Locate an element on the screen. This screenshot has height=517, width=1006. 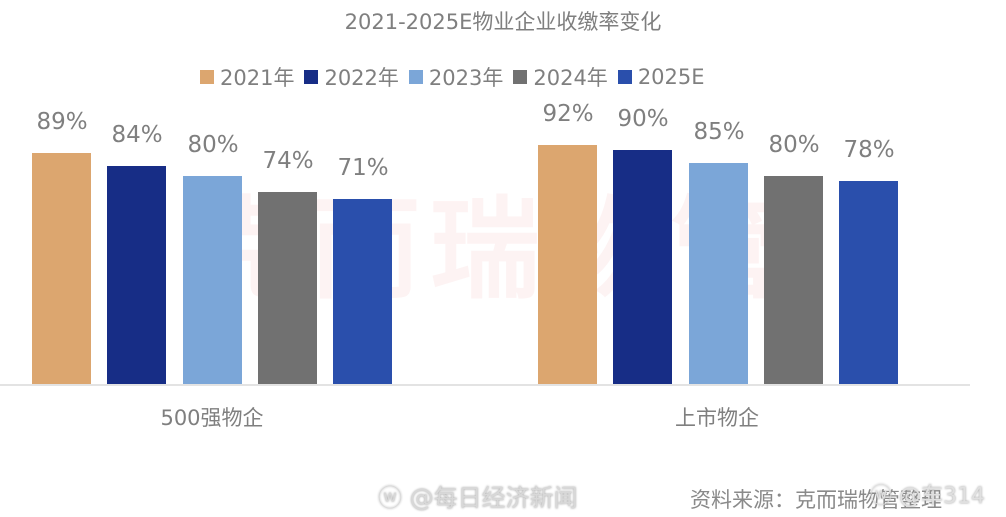
data-label: 92% is located at coordinates (568, 114).